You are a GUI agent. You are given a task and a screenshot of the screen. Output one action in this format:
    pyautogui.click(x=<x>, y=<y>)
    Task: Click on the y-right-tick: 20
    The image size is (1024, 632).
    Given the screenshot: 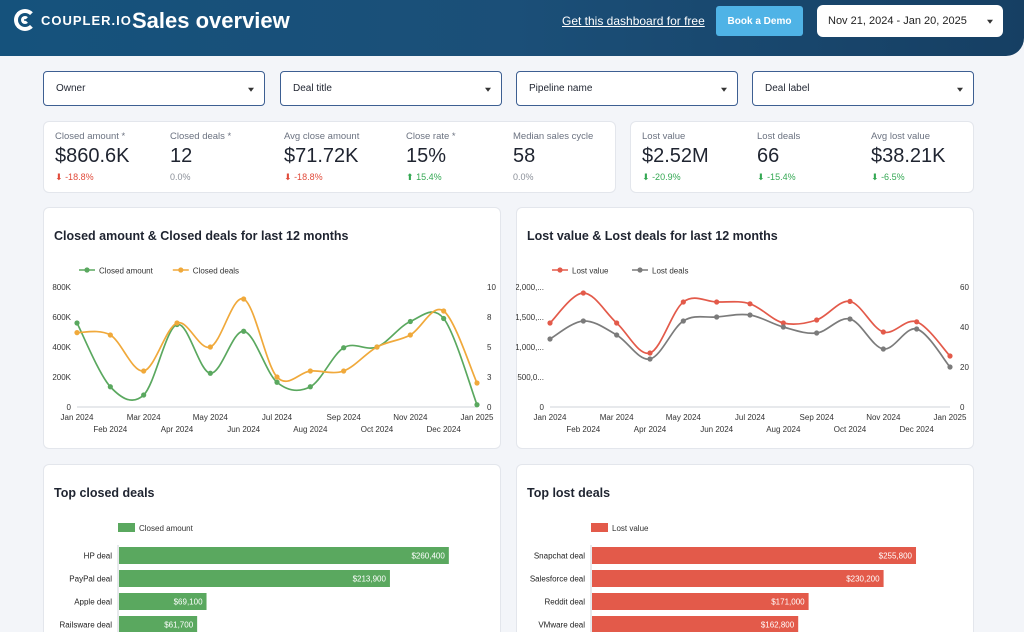 What is the action you would take?
    pyautogui.click(x=964, y=367)
    